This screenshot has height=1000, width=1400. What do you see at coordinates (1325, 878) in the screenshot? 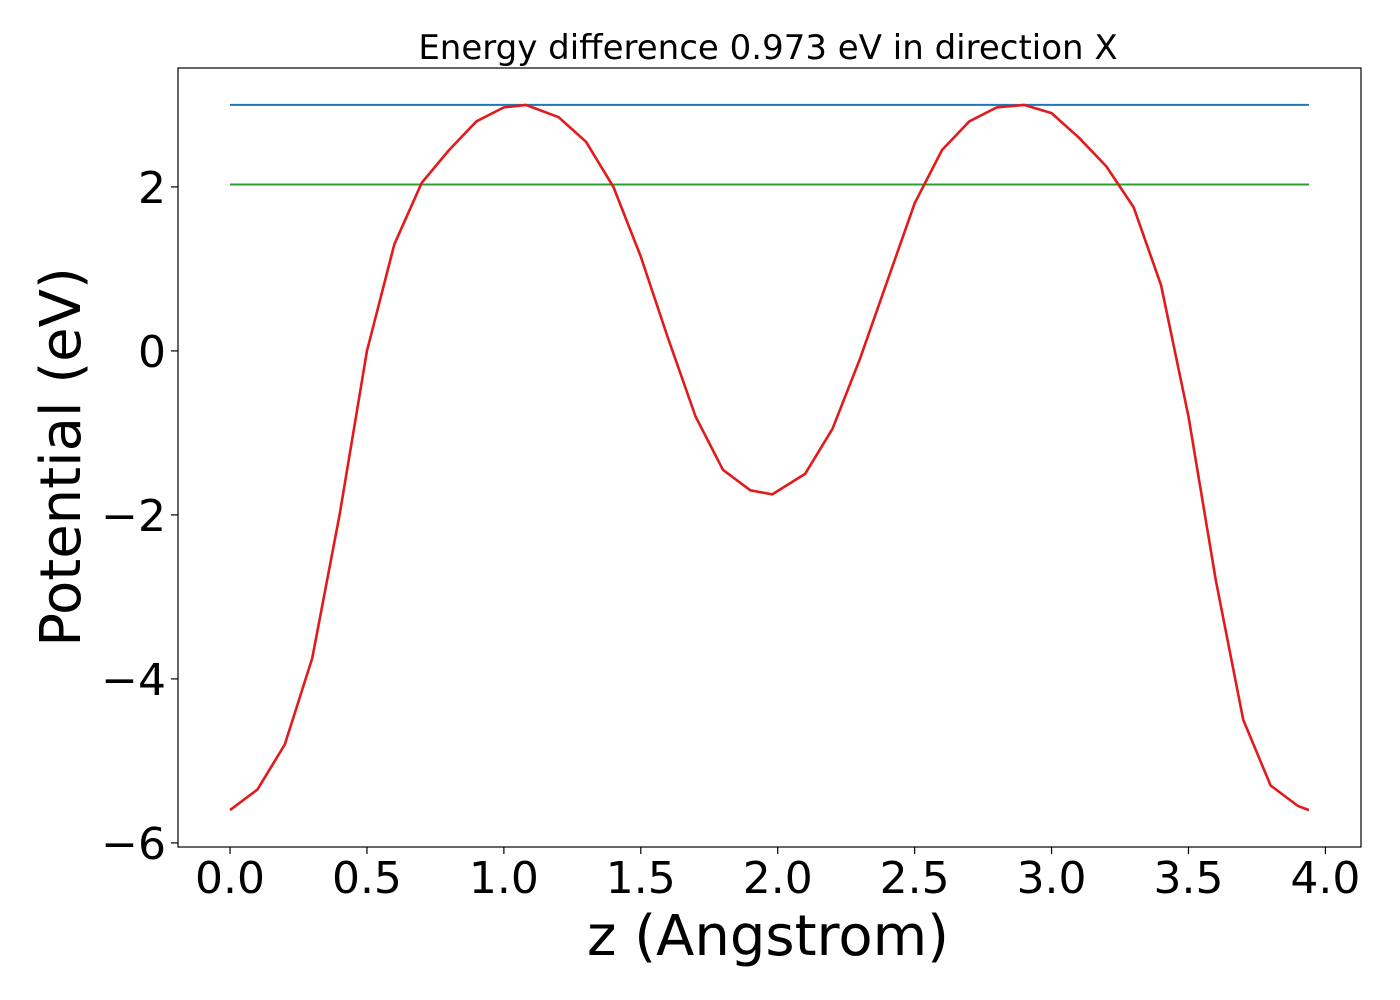
I see `x-tick-label: 4.0` at bounding box center [1325, 878].